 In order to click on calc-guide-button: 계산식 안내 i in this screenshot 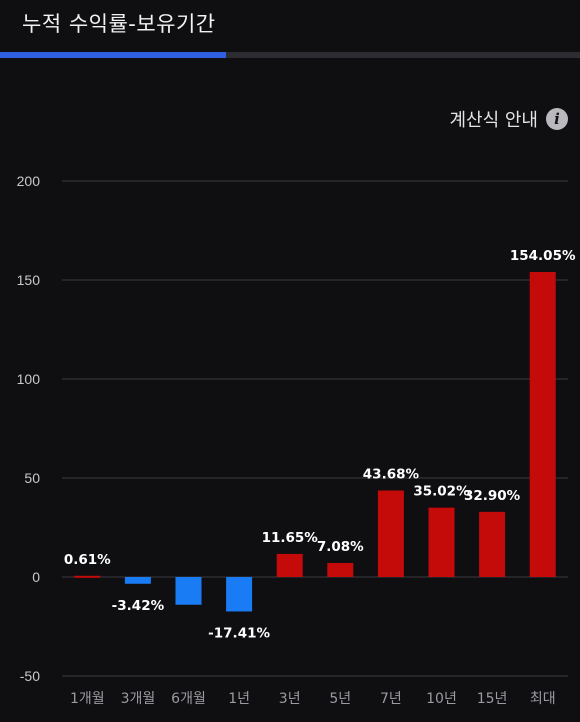, I will do `click(508, 119)`.